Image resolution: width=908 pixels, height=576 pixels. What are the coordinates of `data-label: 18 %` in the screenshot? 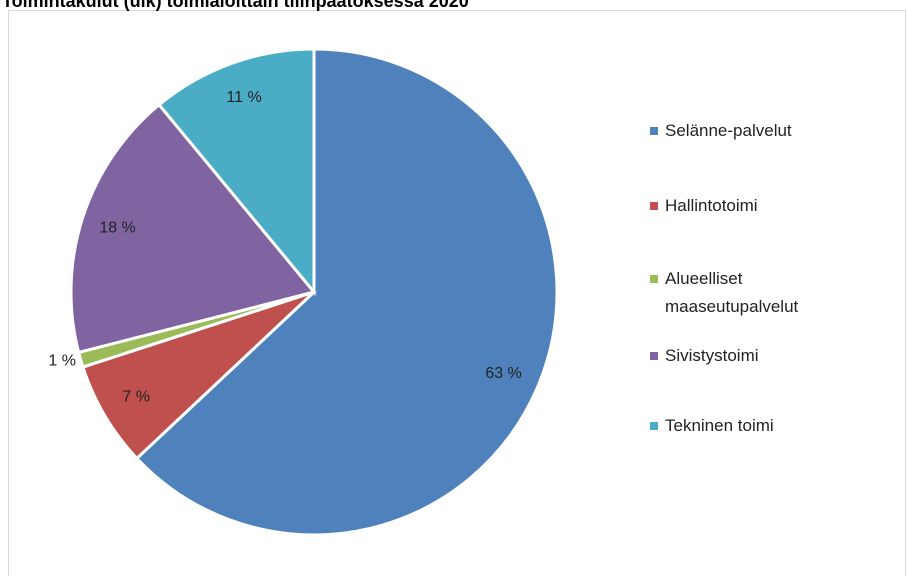 It's located at (117, 227).